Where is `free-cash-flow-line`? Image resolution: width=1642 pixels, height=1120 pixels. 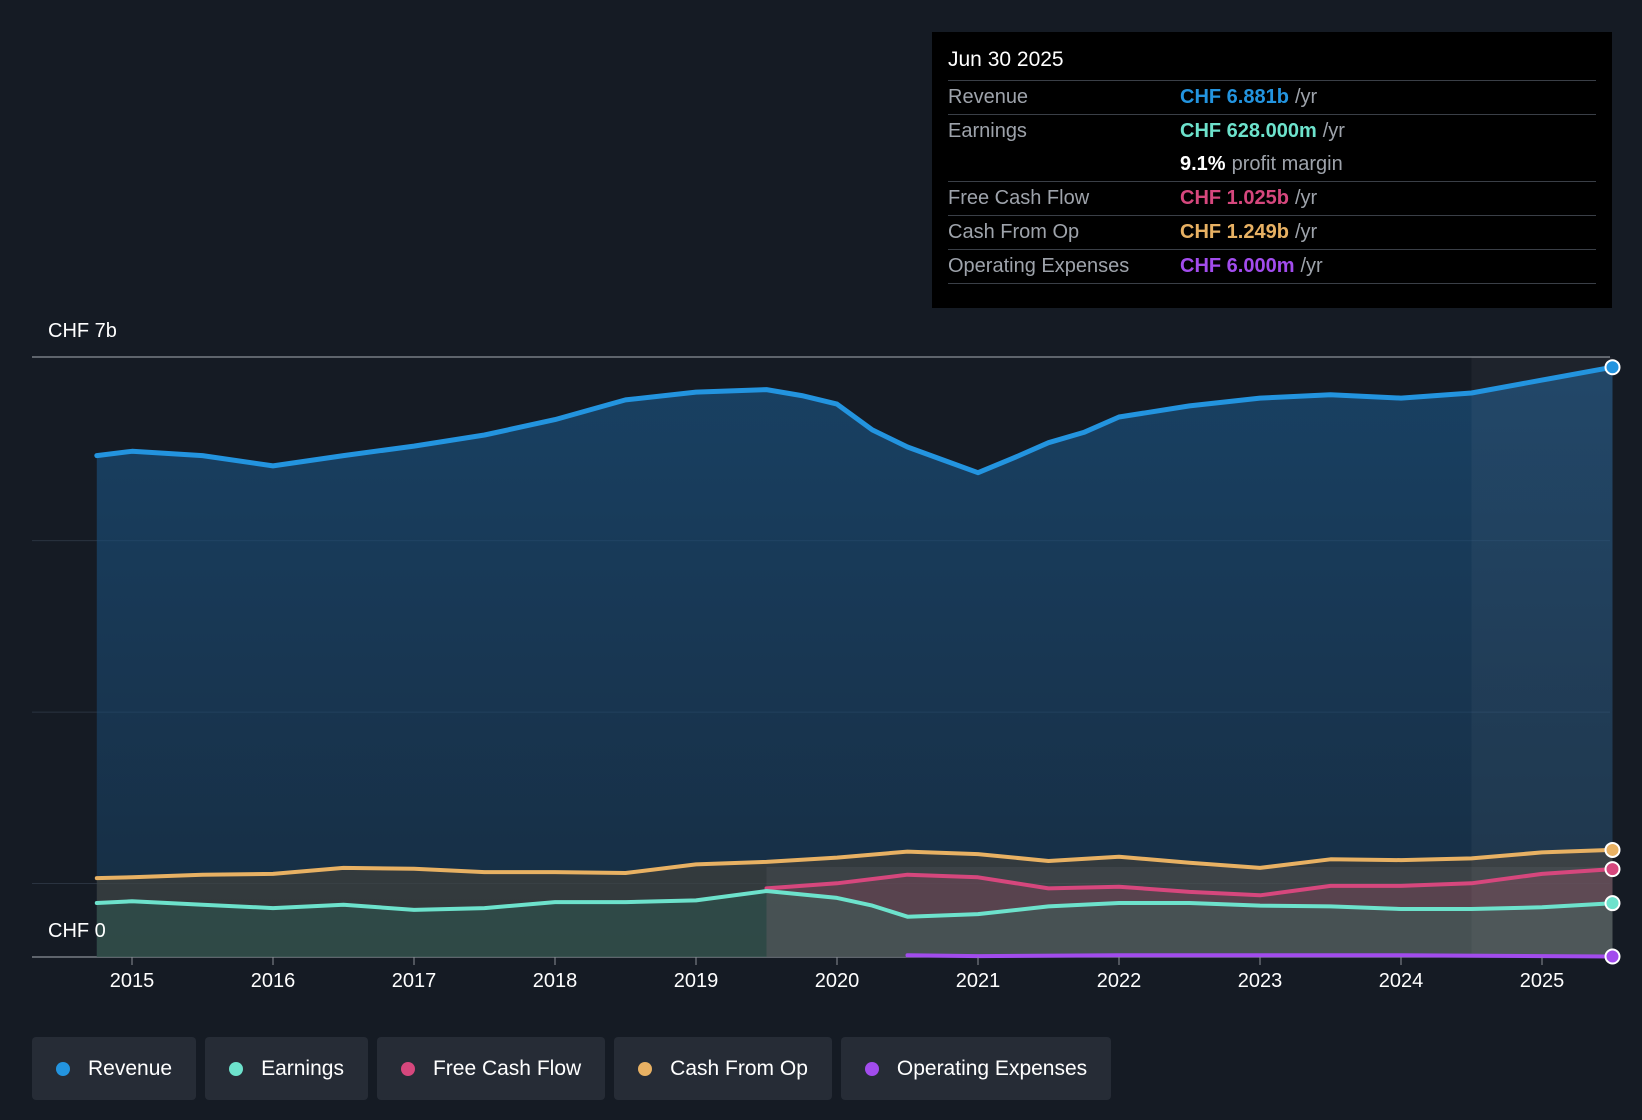
free-cash-flow-line is located at coordinates (1189, 882).